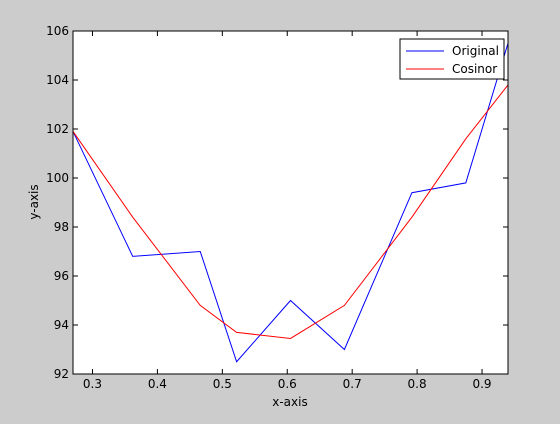 Image resolution: width=560 pixels, height=424 pixels. I want to click on x-tick-label: 0.4, so click(157, 384).